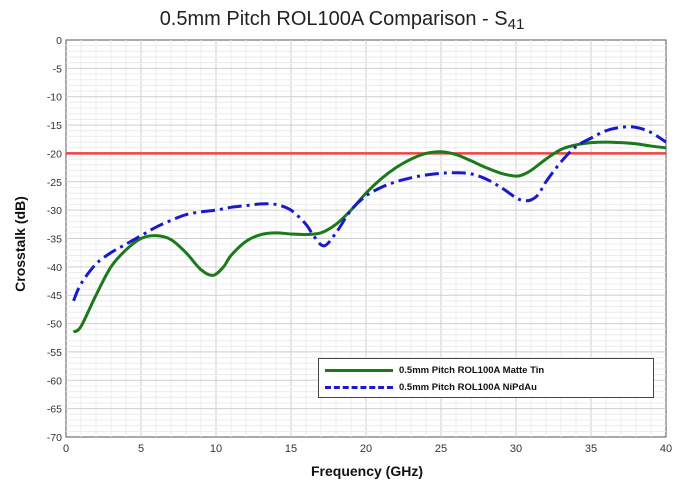 The image size is (684, 487). What do you see at coordinates (441, 449) in the screenshot?
I see `x-tick-label: 25` at bounding box center [441, 449].